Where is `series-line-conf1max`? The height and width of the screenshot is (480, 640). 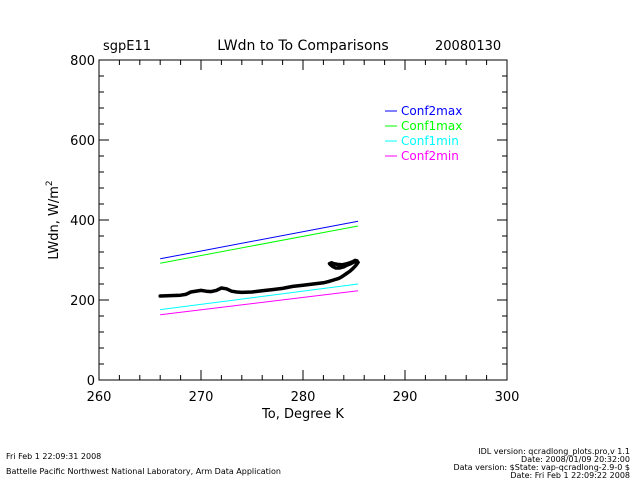
series-line-conf1max is located at coordinates (259, 244).